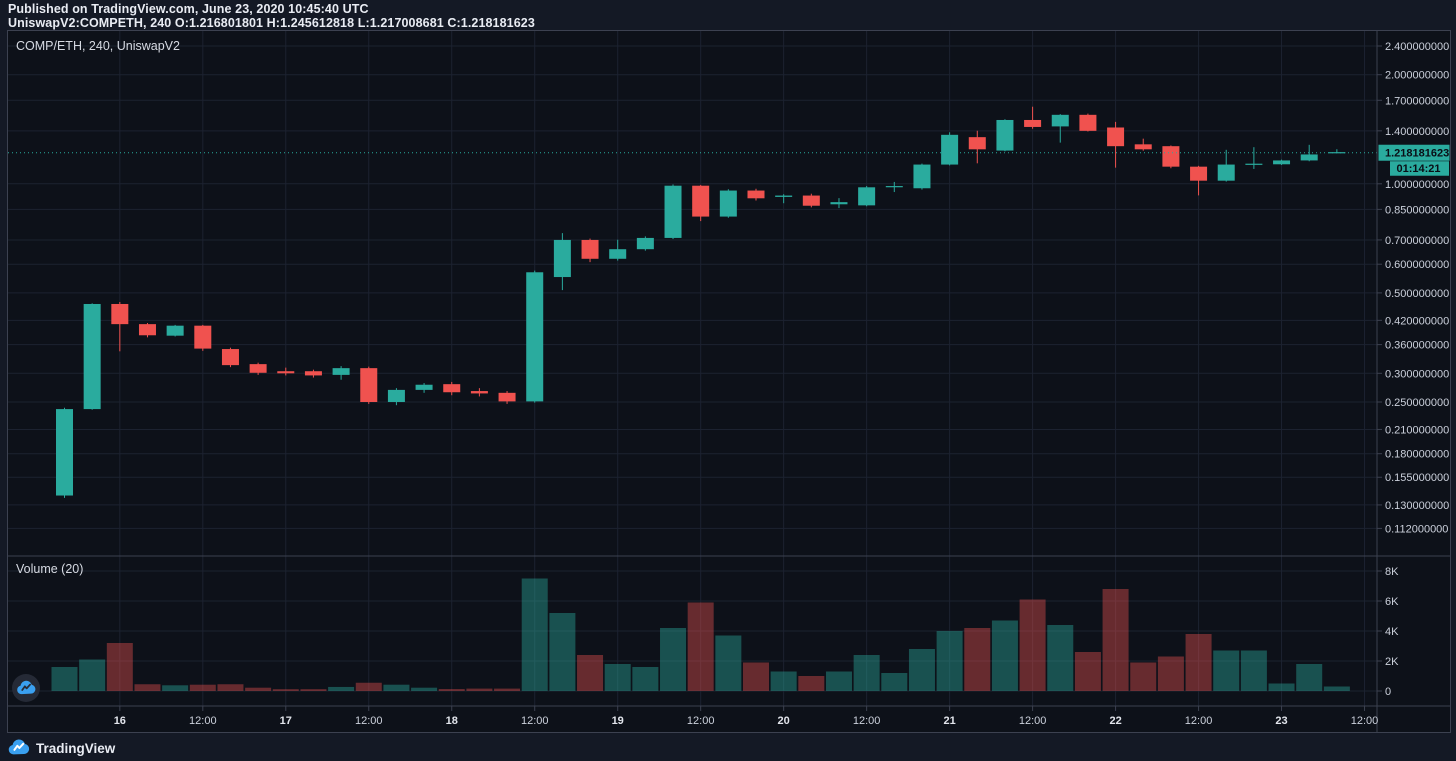 This screenshot has height=761, width=1456. Describe the element at coordinates (1417, 241) in the screenshot. I see `price-tick-label: 0.700000000` at that location.